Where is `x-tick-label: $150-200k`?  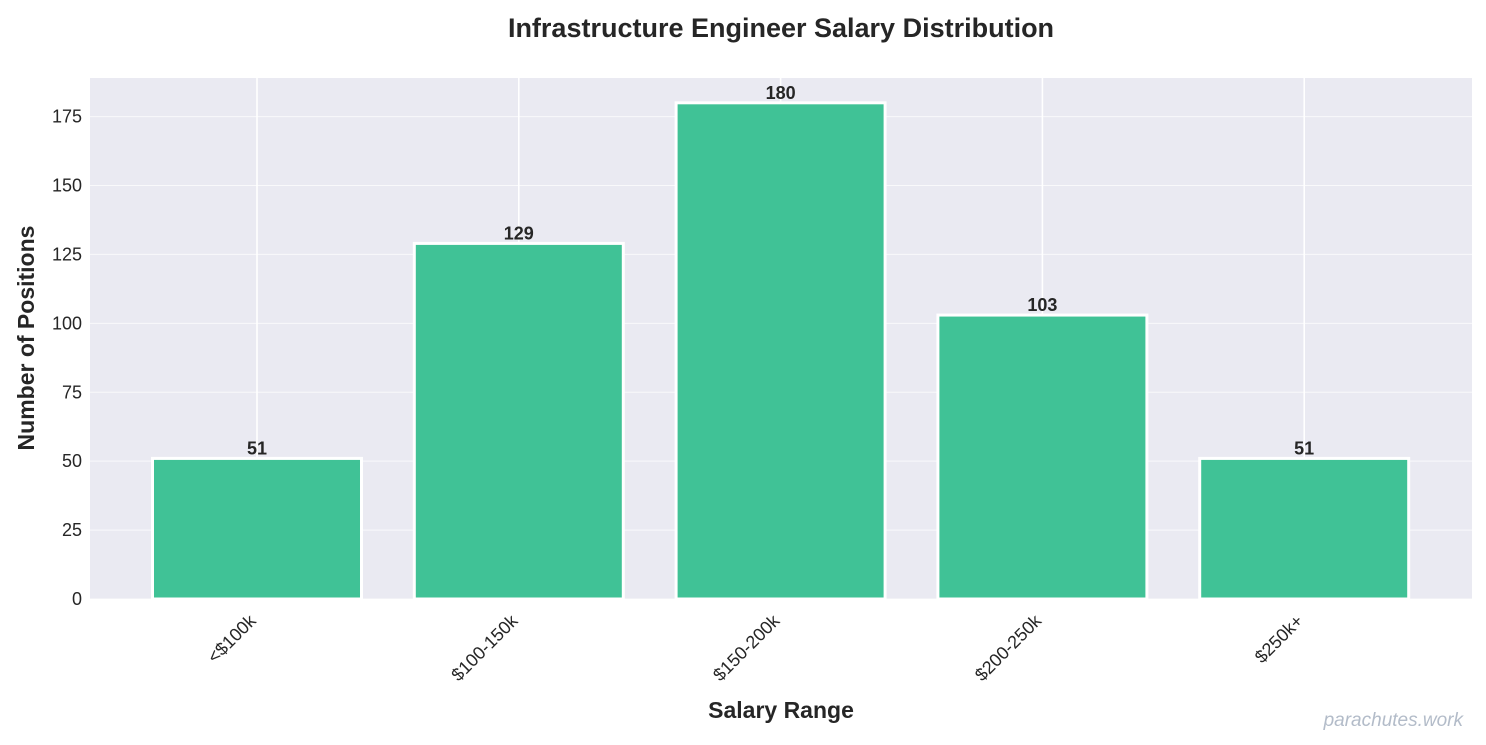 x-tick-label: $150-200k is located at coordinates (746, 647).